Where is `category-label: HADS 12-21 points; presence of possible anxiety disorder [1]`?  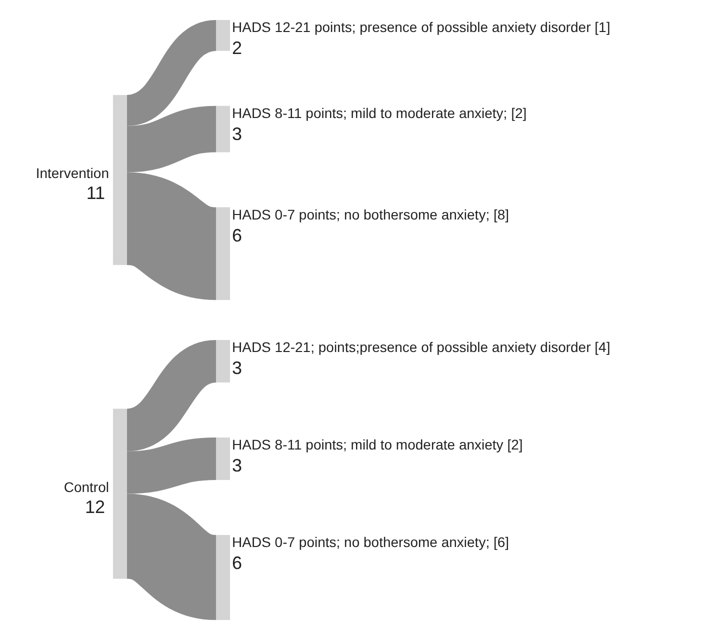
category-label: HADS 12-21 points; presence of possible anxiety disorder [1] is located at coordinates (421, 27).